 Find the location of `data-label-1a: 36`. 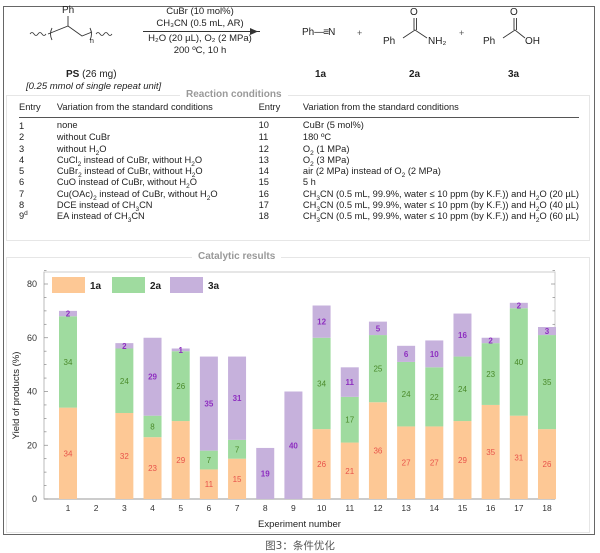

data-label-1a: 36 is located at coordinates (377, 451).